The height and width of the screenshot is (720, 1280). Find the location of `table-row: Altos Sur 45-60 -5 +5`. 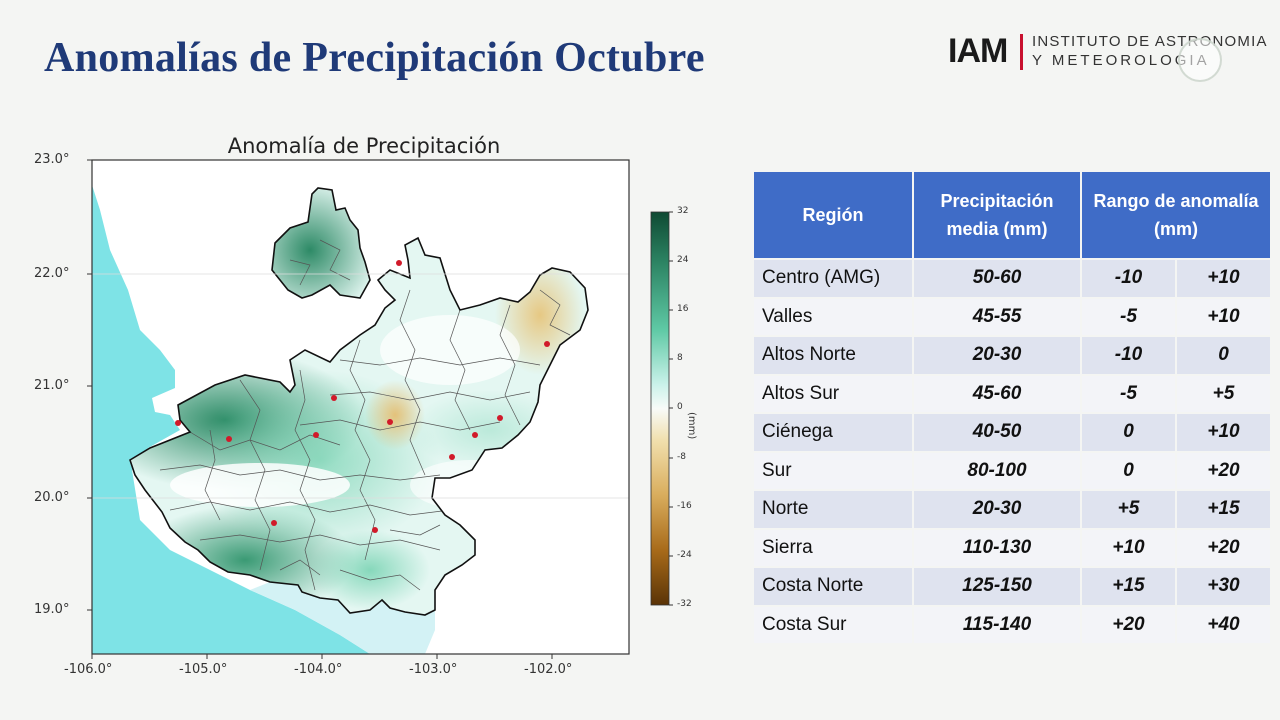

table-row: Altos Sur 45-60 -5 +5 is located at coordinates (1012, 393).